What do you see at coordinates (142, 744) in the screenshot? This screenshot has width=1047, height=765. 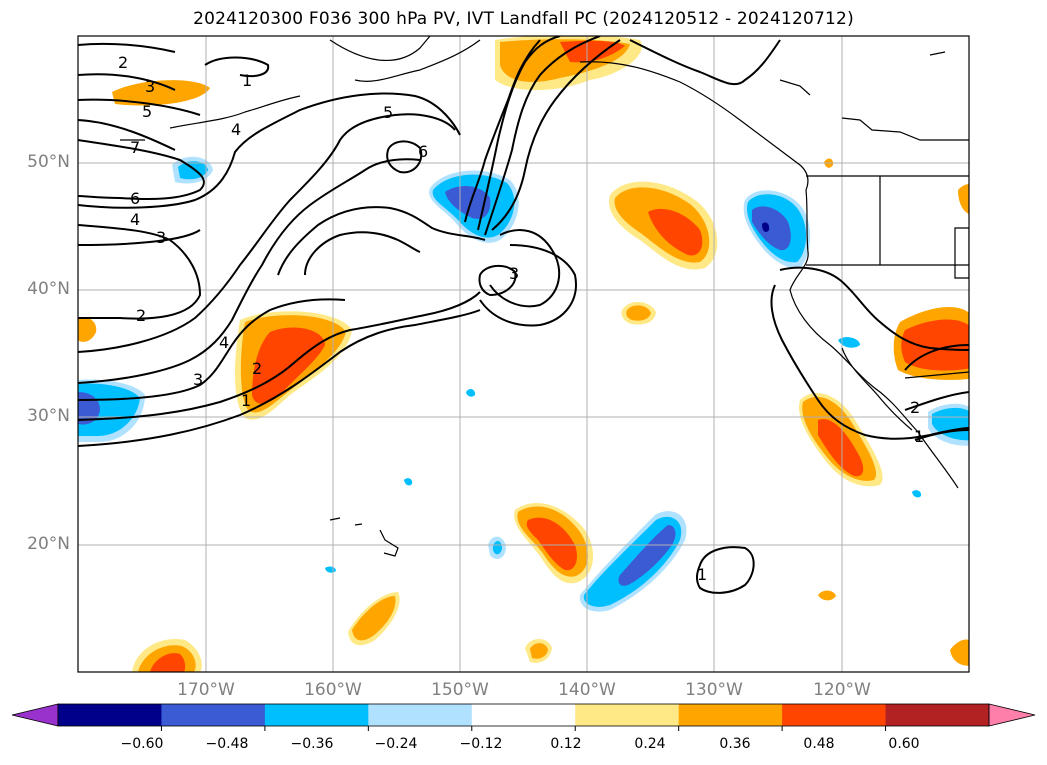 I see `colorbar-tick-label: −0.60` at bounding box center [142, 744].